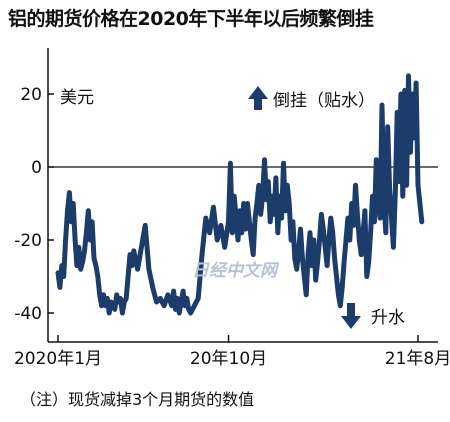 This screenshot has width=450, height=422. What do you see at coordinates (77, 98) in the screenshot?
I see `y-axis-unit-label: 美元` at bounding box center [77, 98].